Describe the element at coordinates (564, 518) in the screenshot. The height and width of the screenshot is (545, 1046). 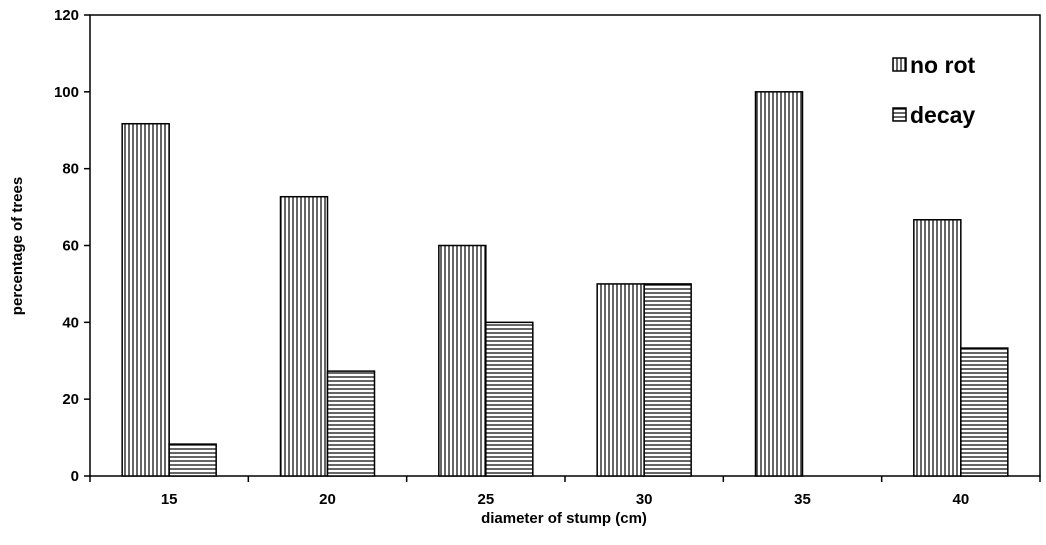
I see `x-axis-title: diameter of stump (cm)` at that location.